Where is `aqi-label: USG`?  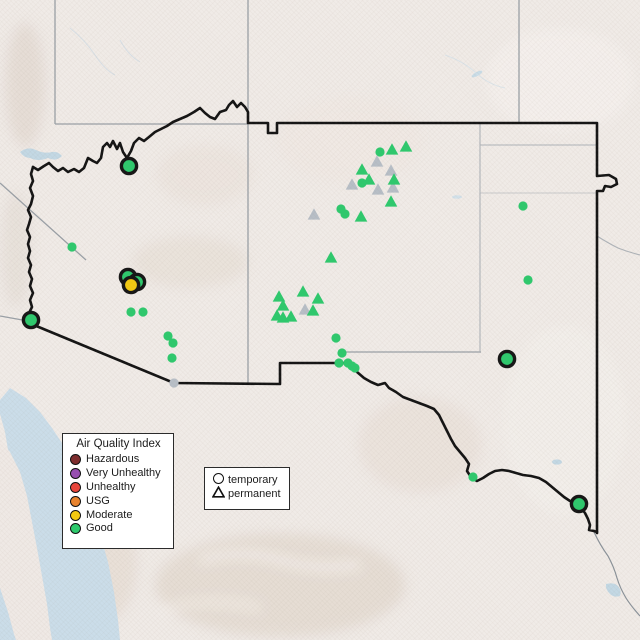 aqi-label: USG is located at coordinates (98, 500).